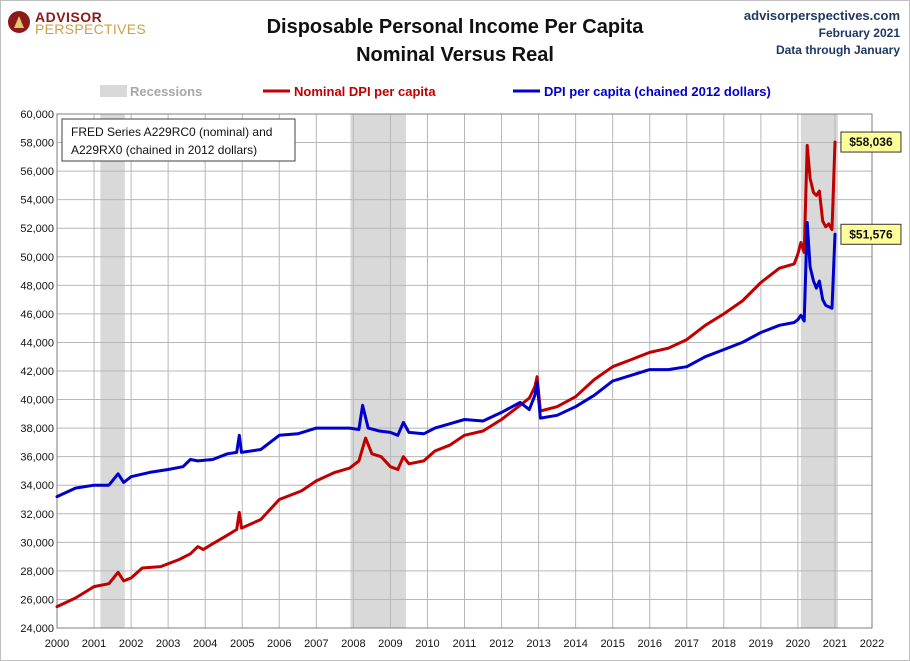 This screenshot has height=661, width=910. Describe the element at coordinates (242, 644) in the screenshot. I see `x-tick-label: 2005` at that location.